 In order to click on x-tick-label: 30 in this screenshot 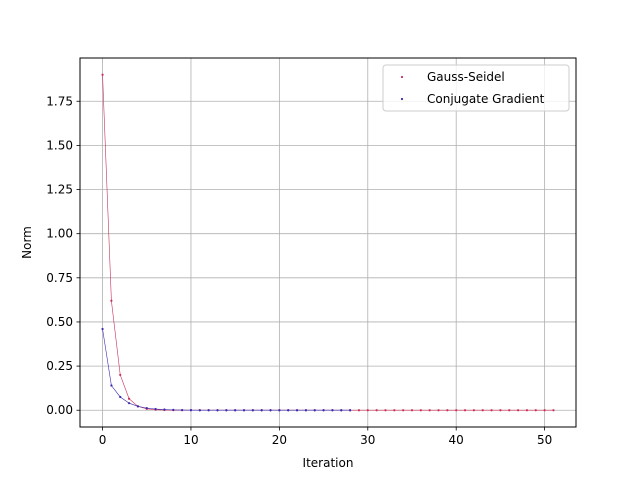, I will do `click(367, 440)`.